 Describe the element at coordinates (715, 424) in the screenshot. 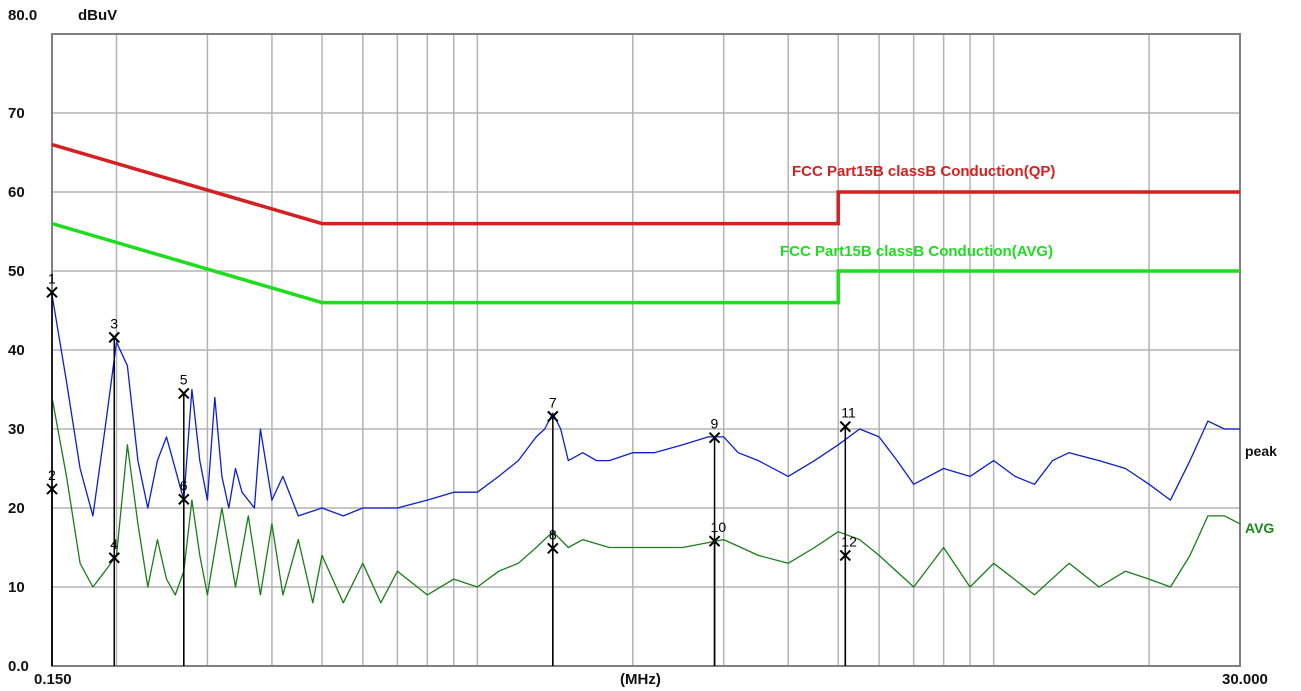

I see `marker-label: 9` at that location.